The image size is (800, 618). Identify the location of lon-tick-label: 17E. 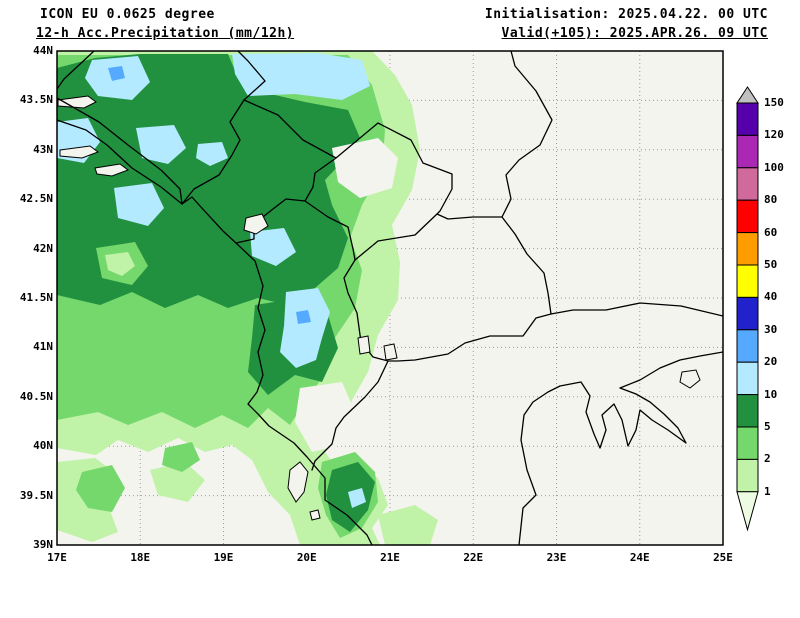
(57, 557).